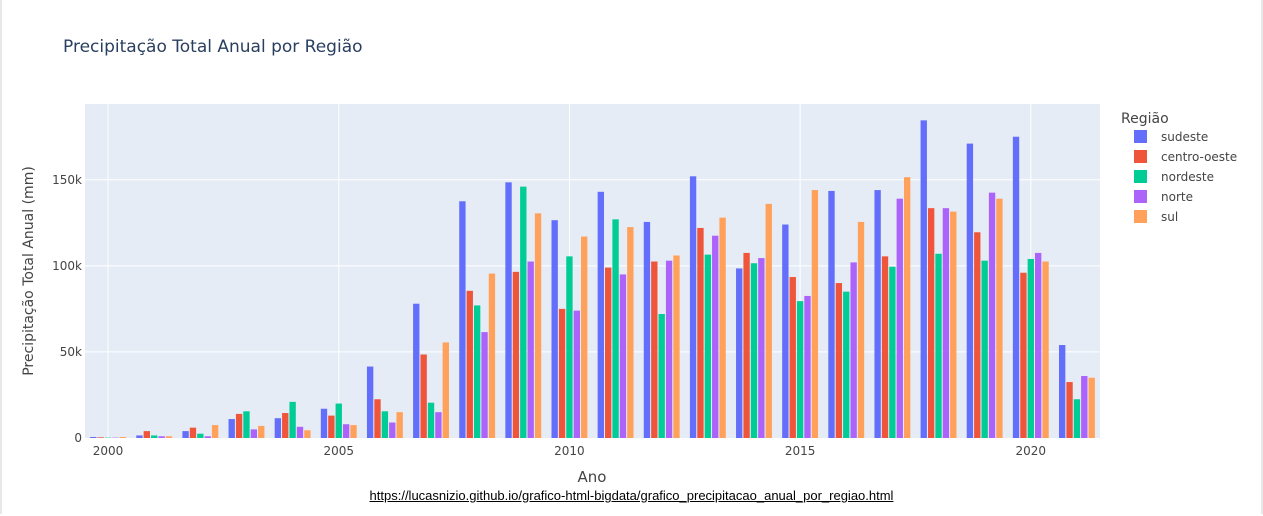 This screenshot has width=1263, height=516. I want to click on bar-nordeste-2010, so click(569, 347).